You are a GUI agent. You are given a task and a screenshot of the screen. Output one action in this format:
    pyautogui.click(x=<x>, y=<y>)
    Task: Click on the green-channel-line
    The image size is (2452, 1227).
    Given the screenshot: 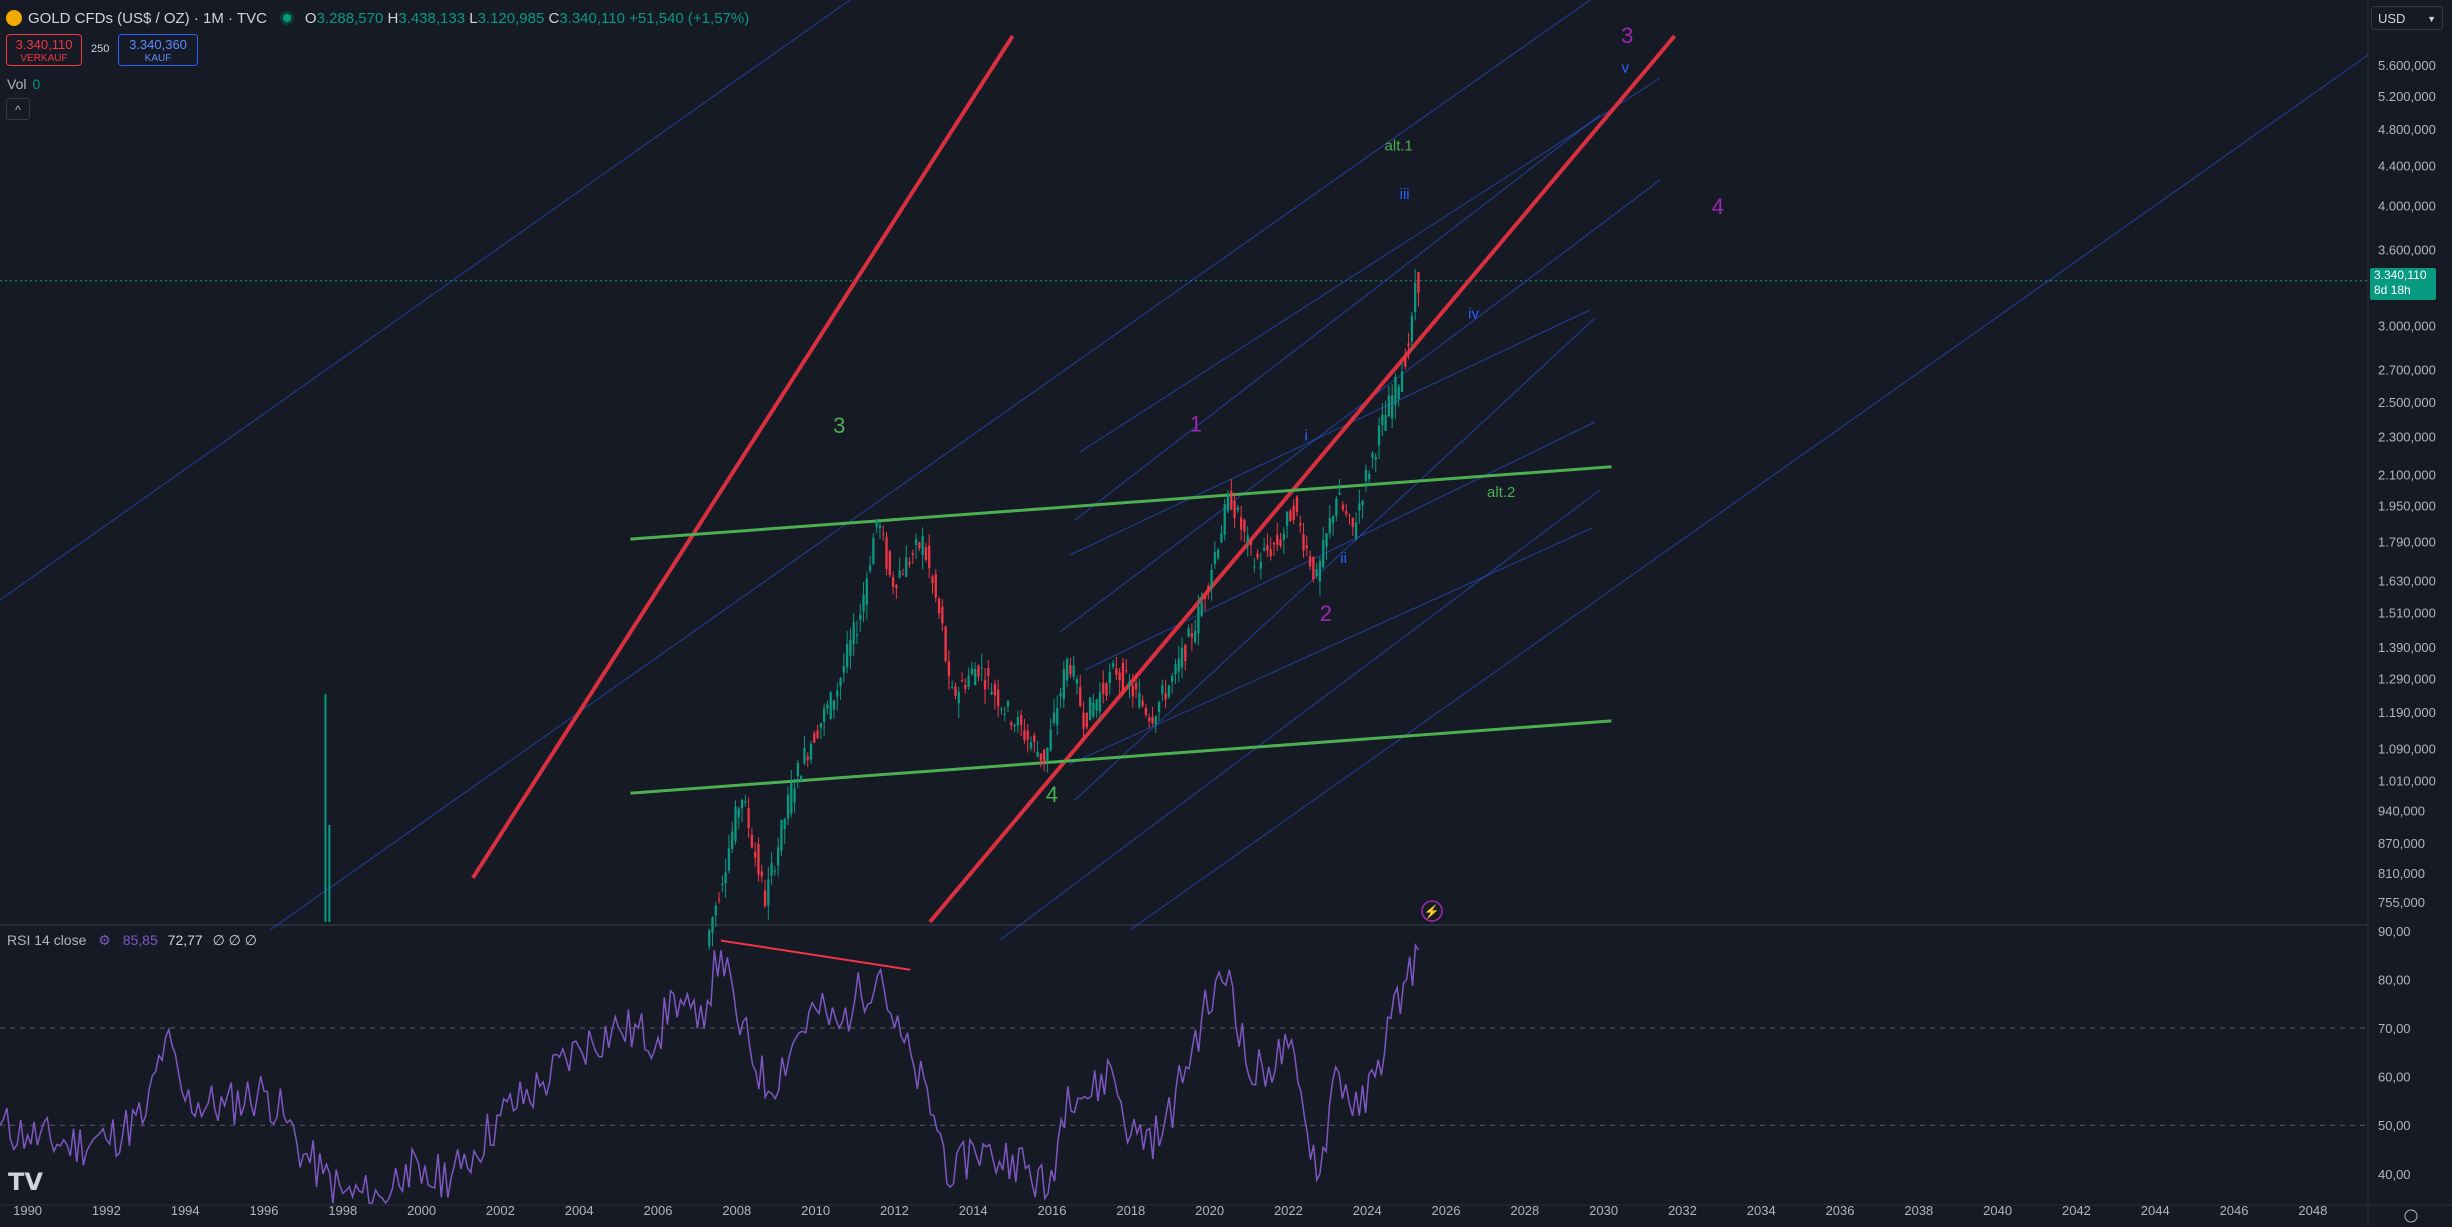 What is the action you would take?
    pyautogui.click(x=1121, y=503)
    